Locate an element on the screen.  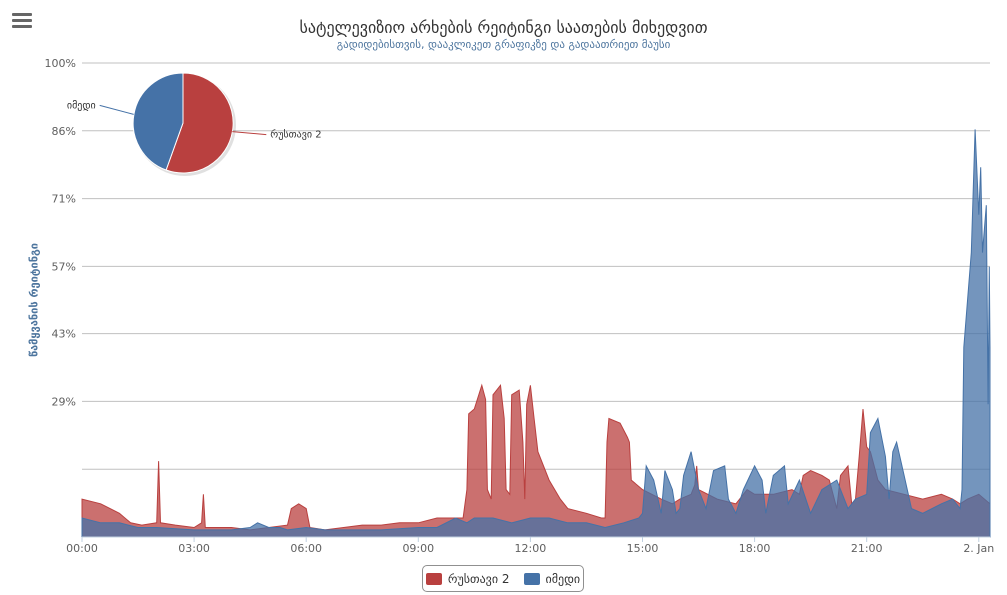
legend: რუსთავი 2 იმედი is located at coordinates (503, 578).